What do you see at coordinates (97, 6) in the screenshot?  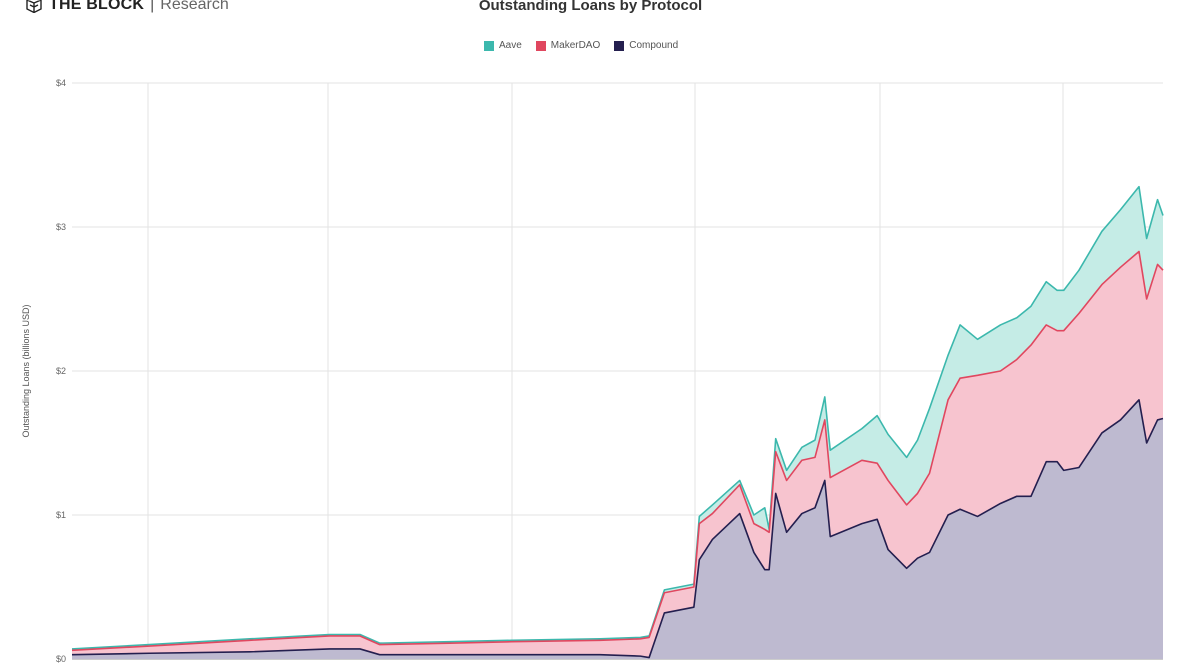 I see `brand-name: THE BLOCK` at bounding box center [97, 6].